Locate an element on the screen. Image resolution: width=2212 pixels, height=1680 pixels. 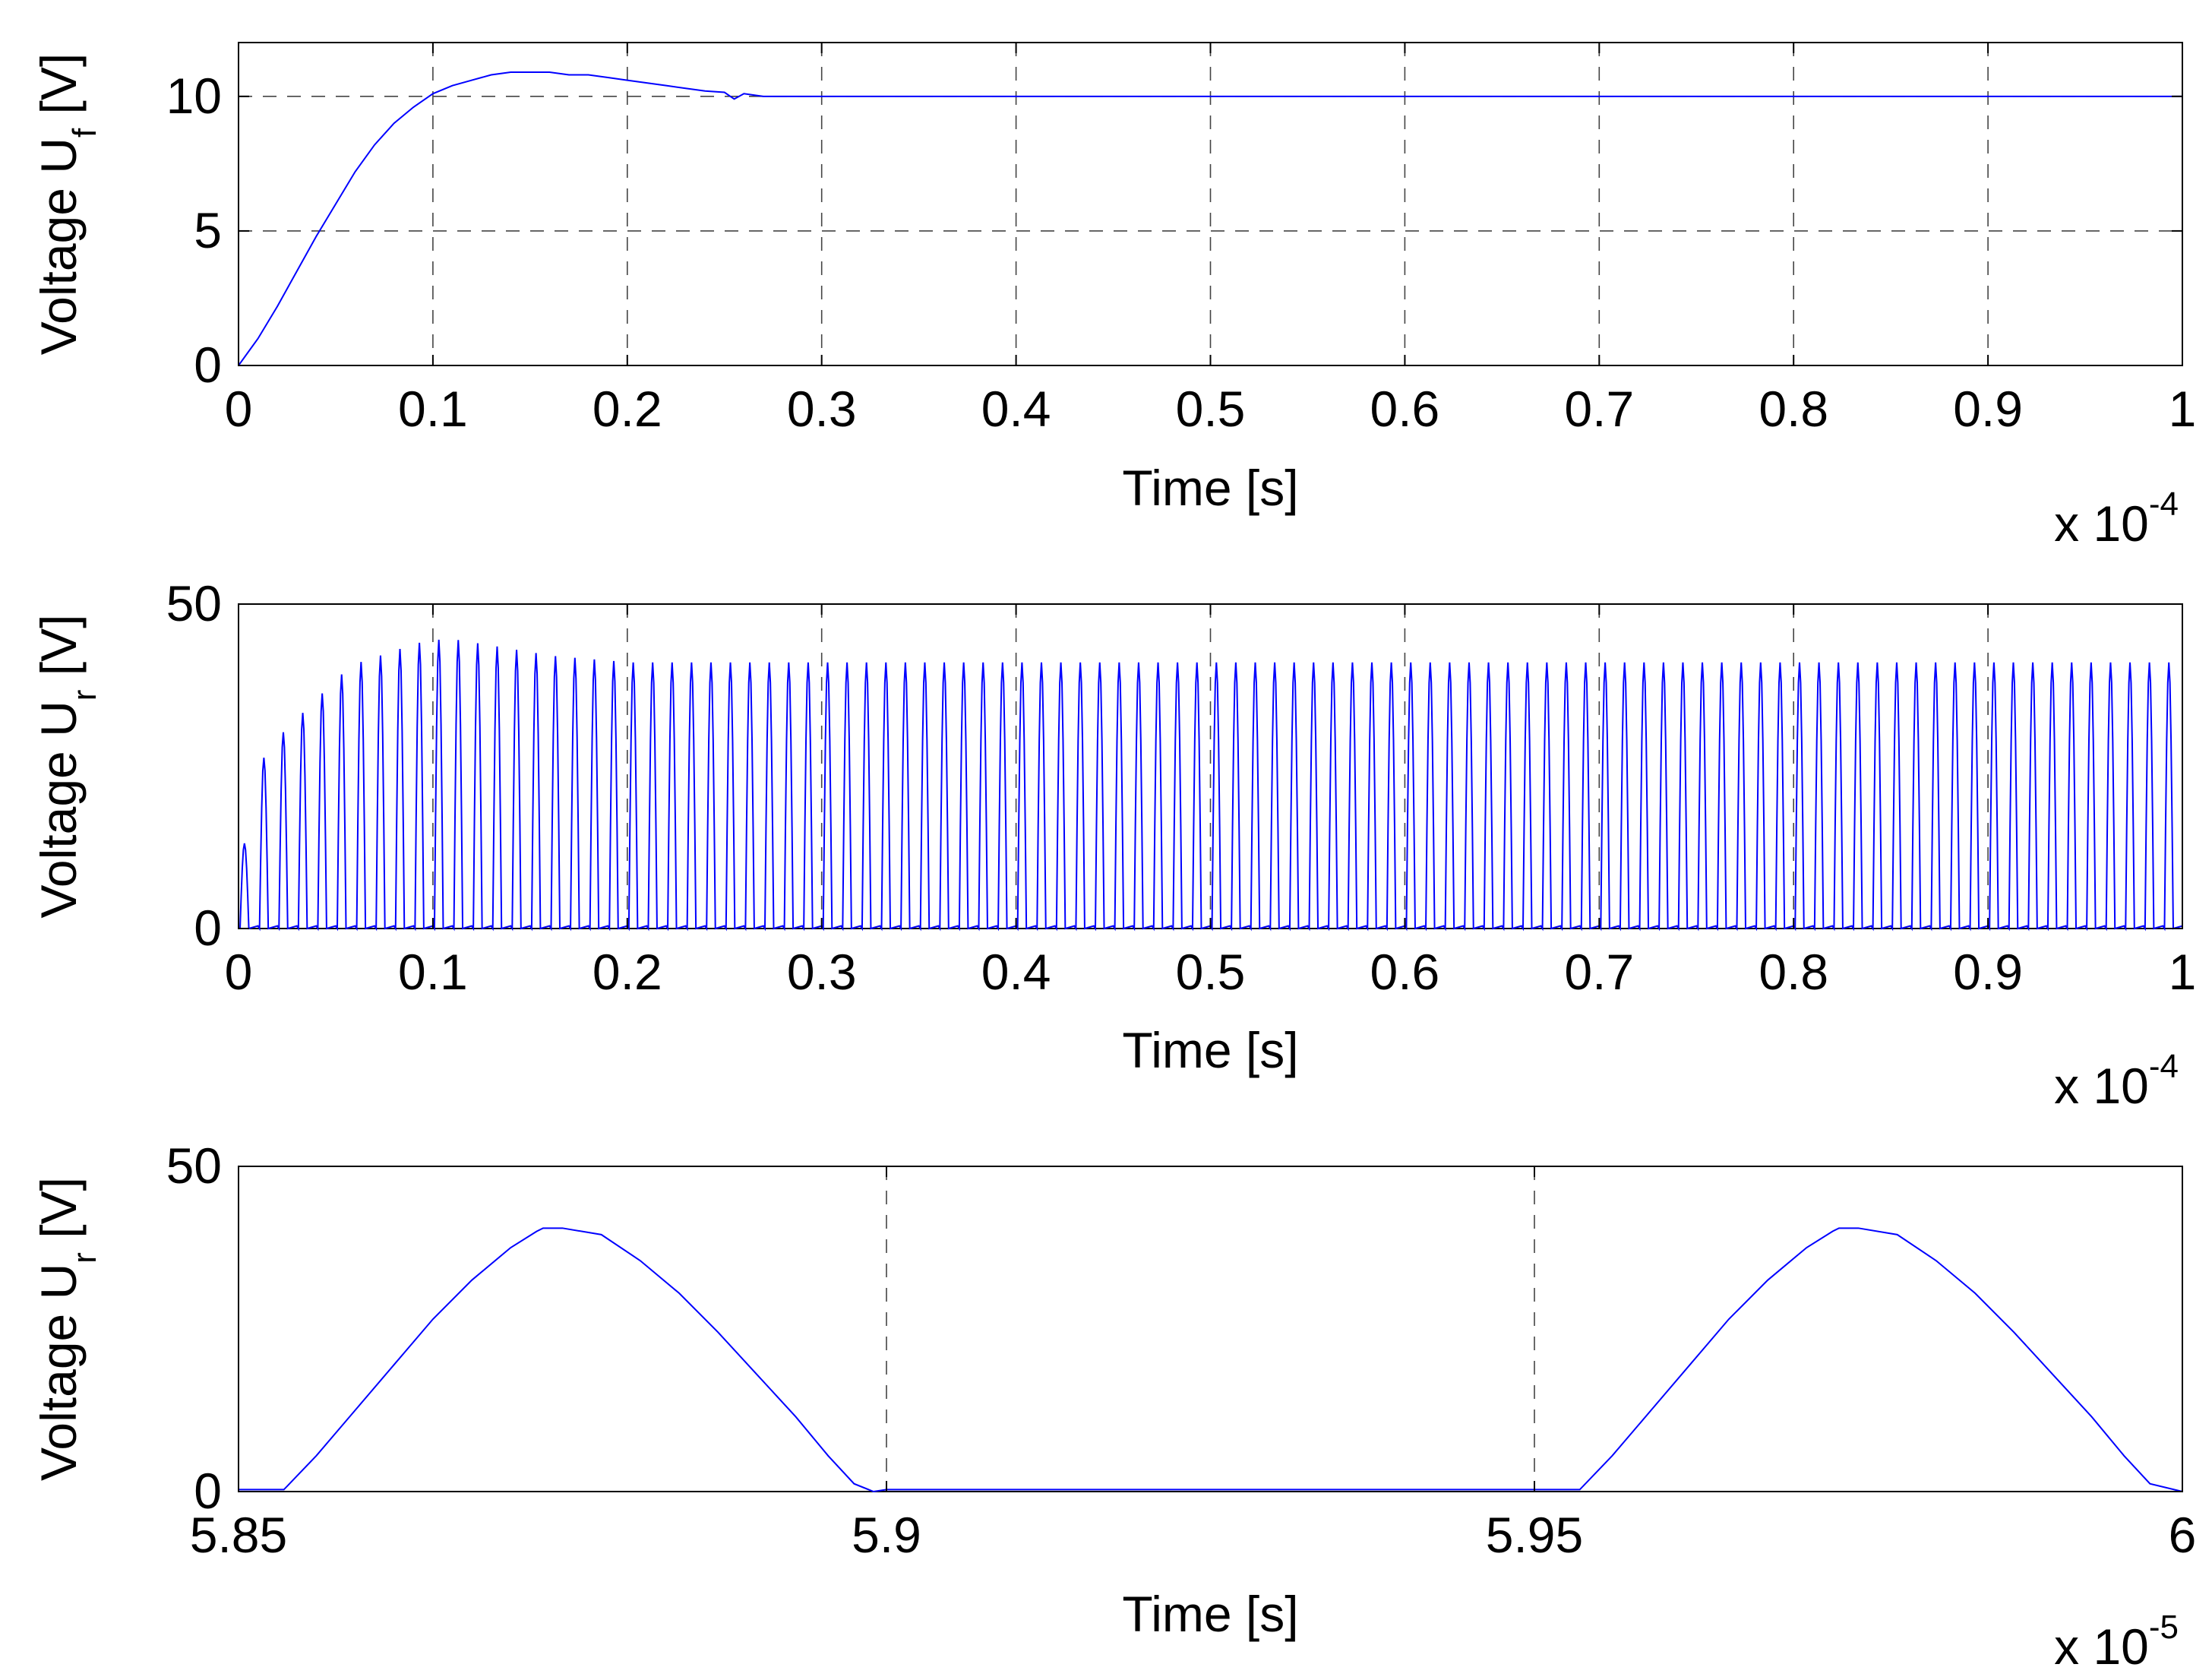
x-tick-label: 5.85 is located at coordinates (238, 1535).